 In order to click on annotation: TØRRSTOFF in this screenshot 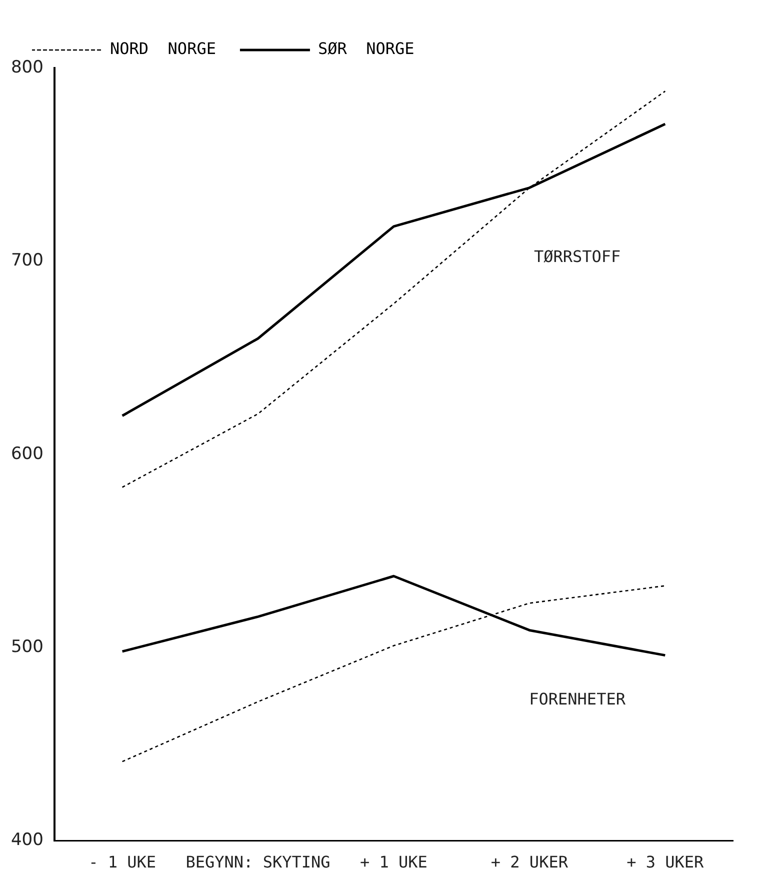, I will do `click(577, 256)`.